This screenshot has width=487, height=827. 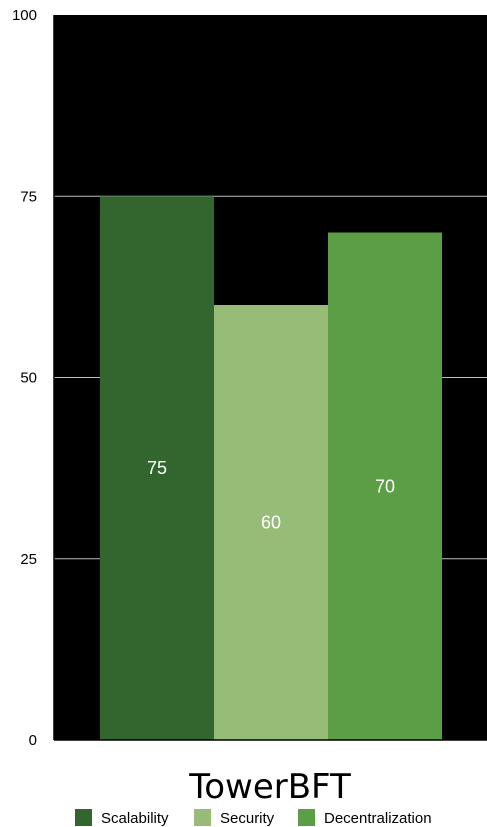 What do you see at coordinates (28, 378) in the screenshot?
I see `y-tick-label: 50` at bounding box center [28, 378].